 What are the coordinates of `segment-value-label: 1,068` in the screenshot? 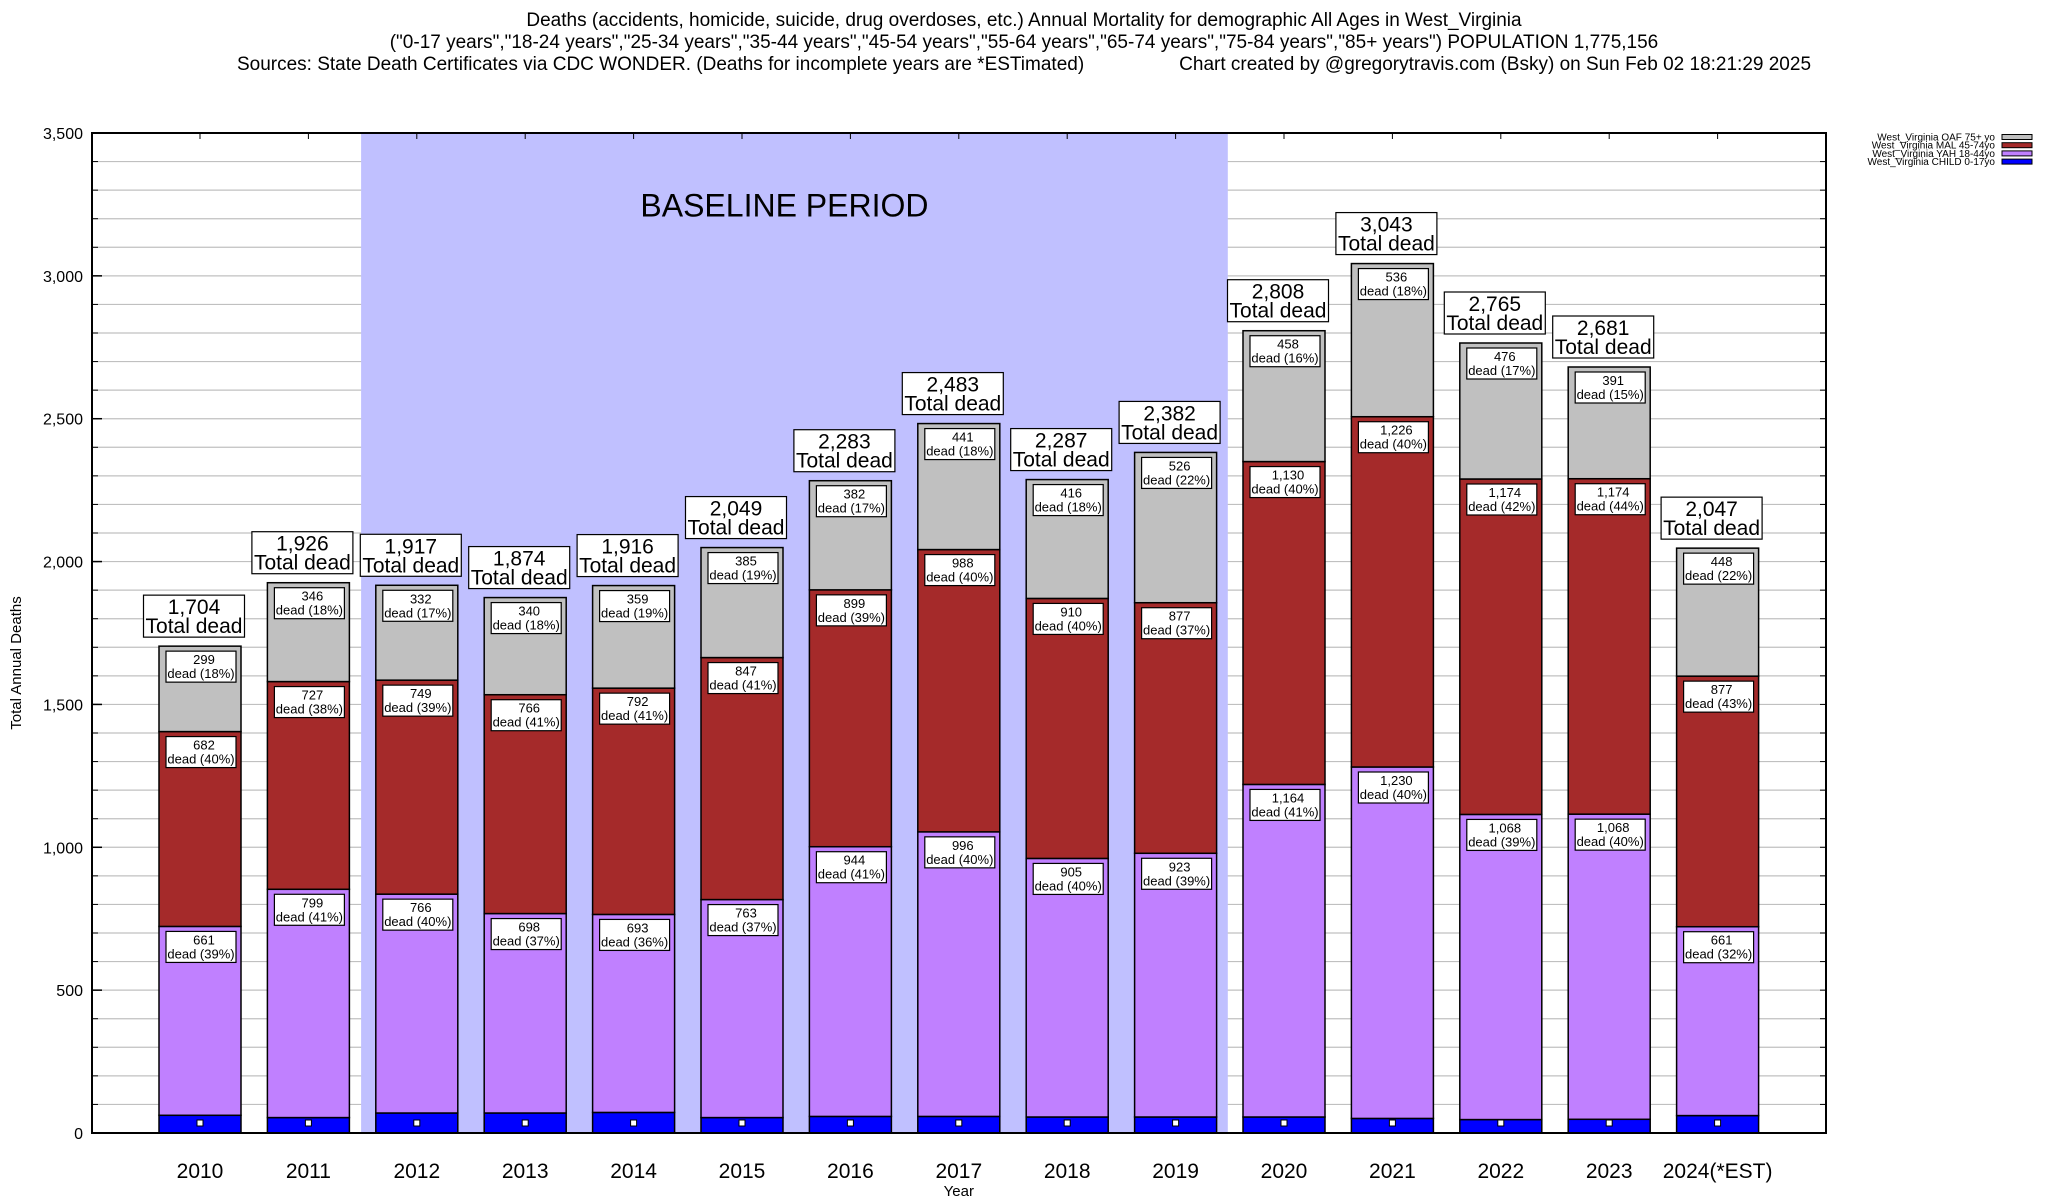 It's located at (1505, 827).